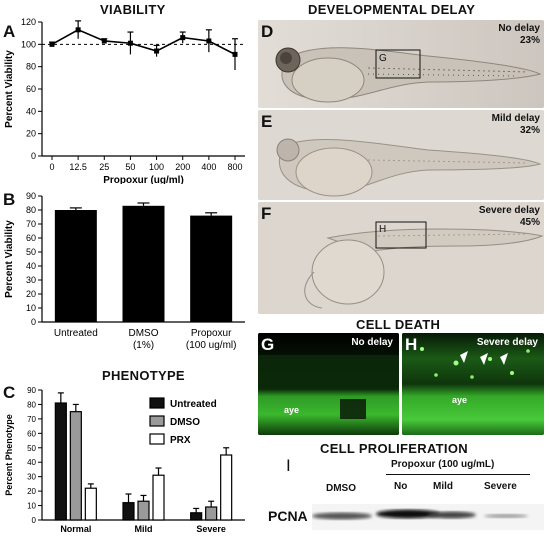 Image resolution: width=550 pixels, height=538 pixels. Describe the element at coordinates (515, 124) in the screenshot. I see `mild-delay-label: Mild delay 32%` at that location.